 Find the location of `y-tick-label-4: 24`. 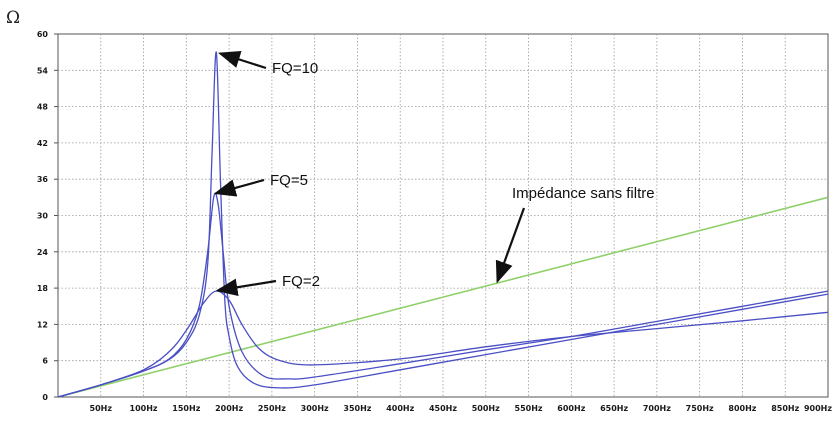

y-tick-label-4: 24 is located at coordinates (43, 252).